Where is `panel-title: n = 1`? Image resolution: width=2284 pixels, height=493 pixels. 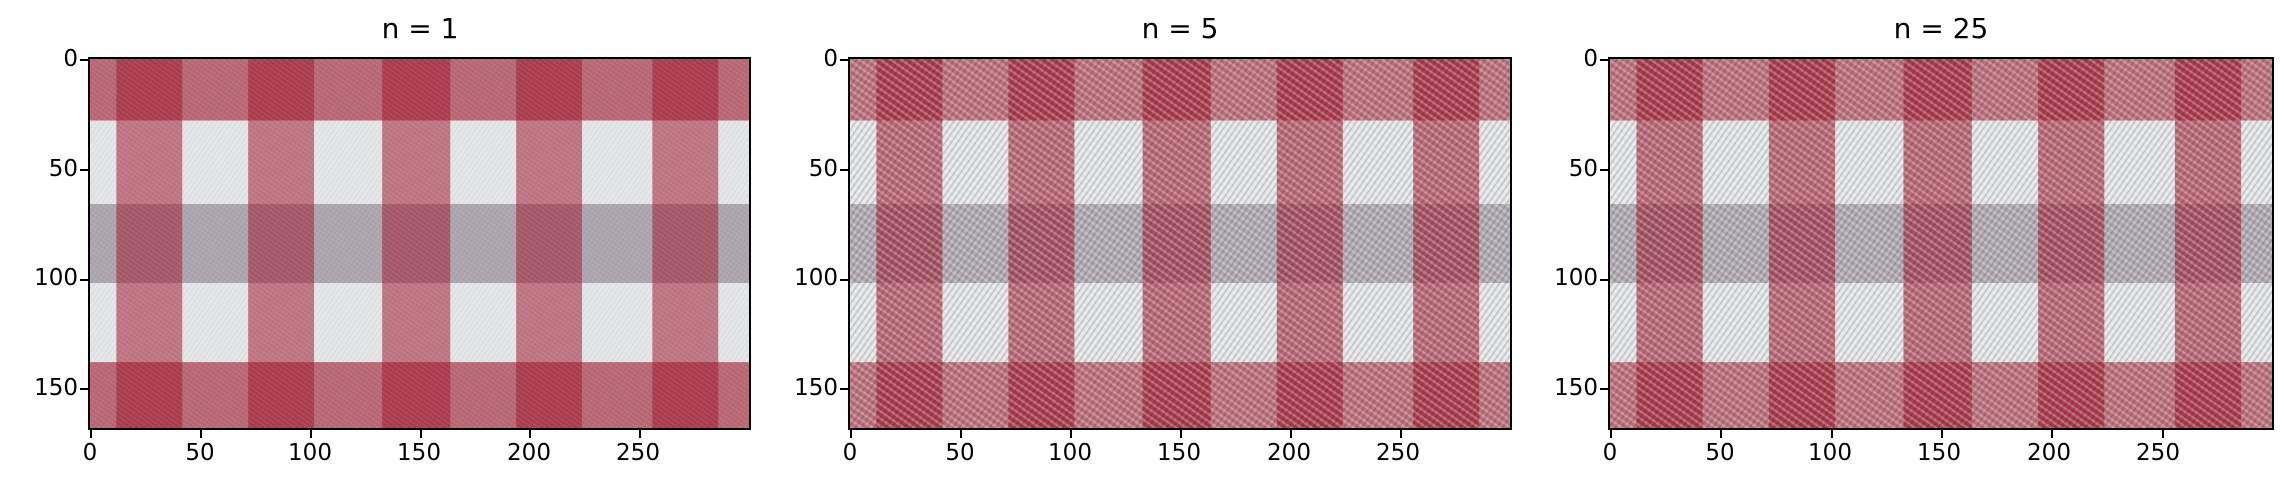
panel-title: n = 1 is located at coordinates (420, 28).